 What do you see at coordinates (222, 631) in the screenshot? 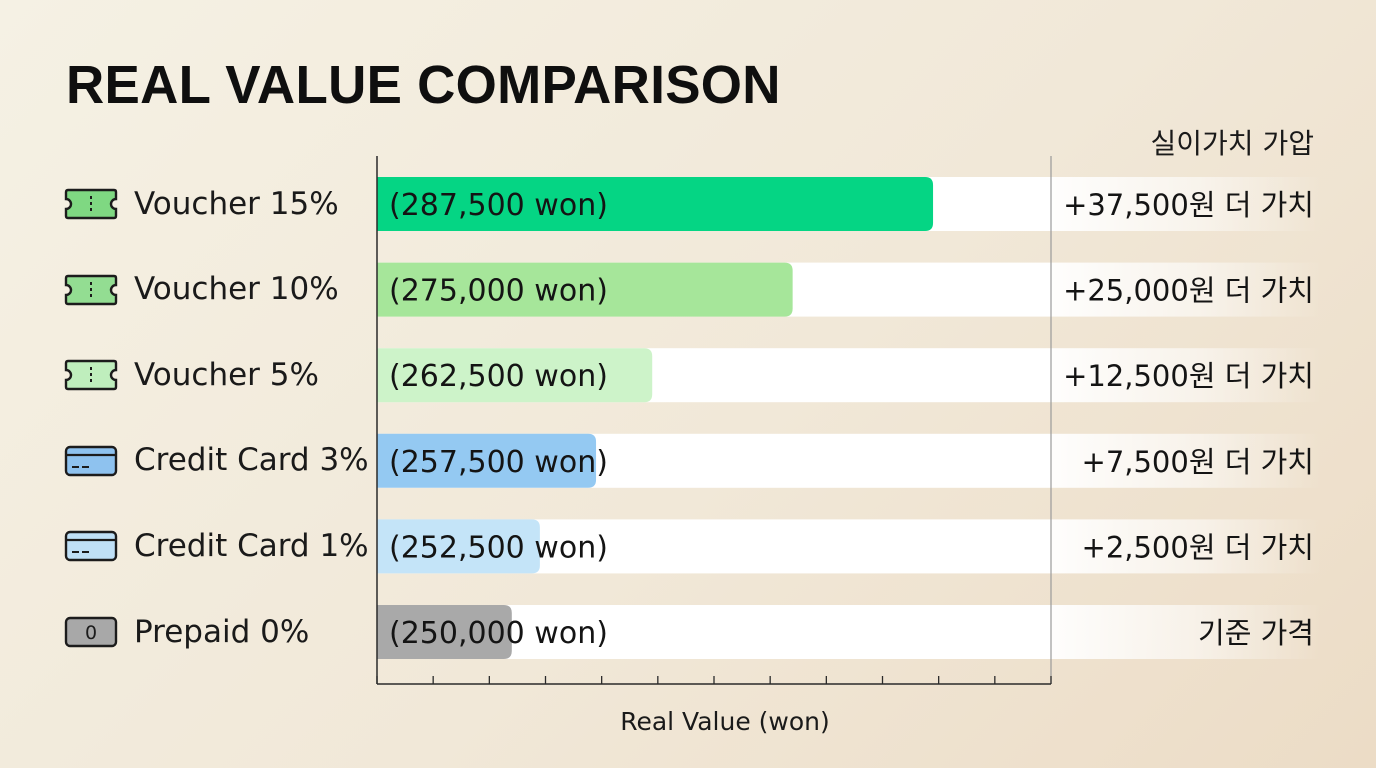
I see `category-label: Prepaid 0%` at bounding box center [222, 631].